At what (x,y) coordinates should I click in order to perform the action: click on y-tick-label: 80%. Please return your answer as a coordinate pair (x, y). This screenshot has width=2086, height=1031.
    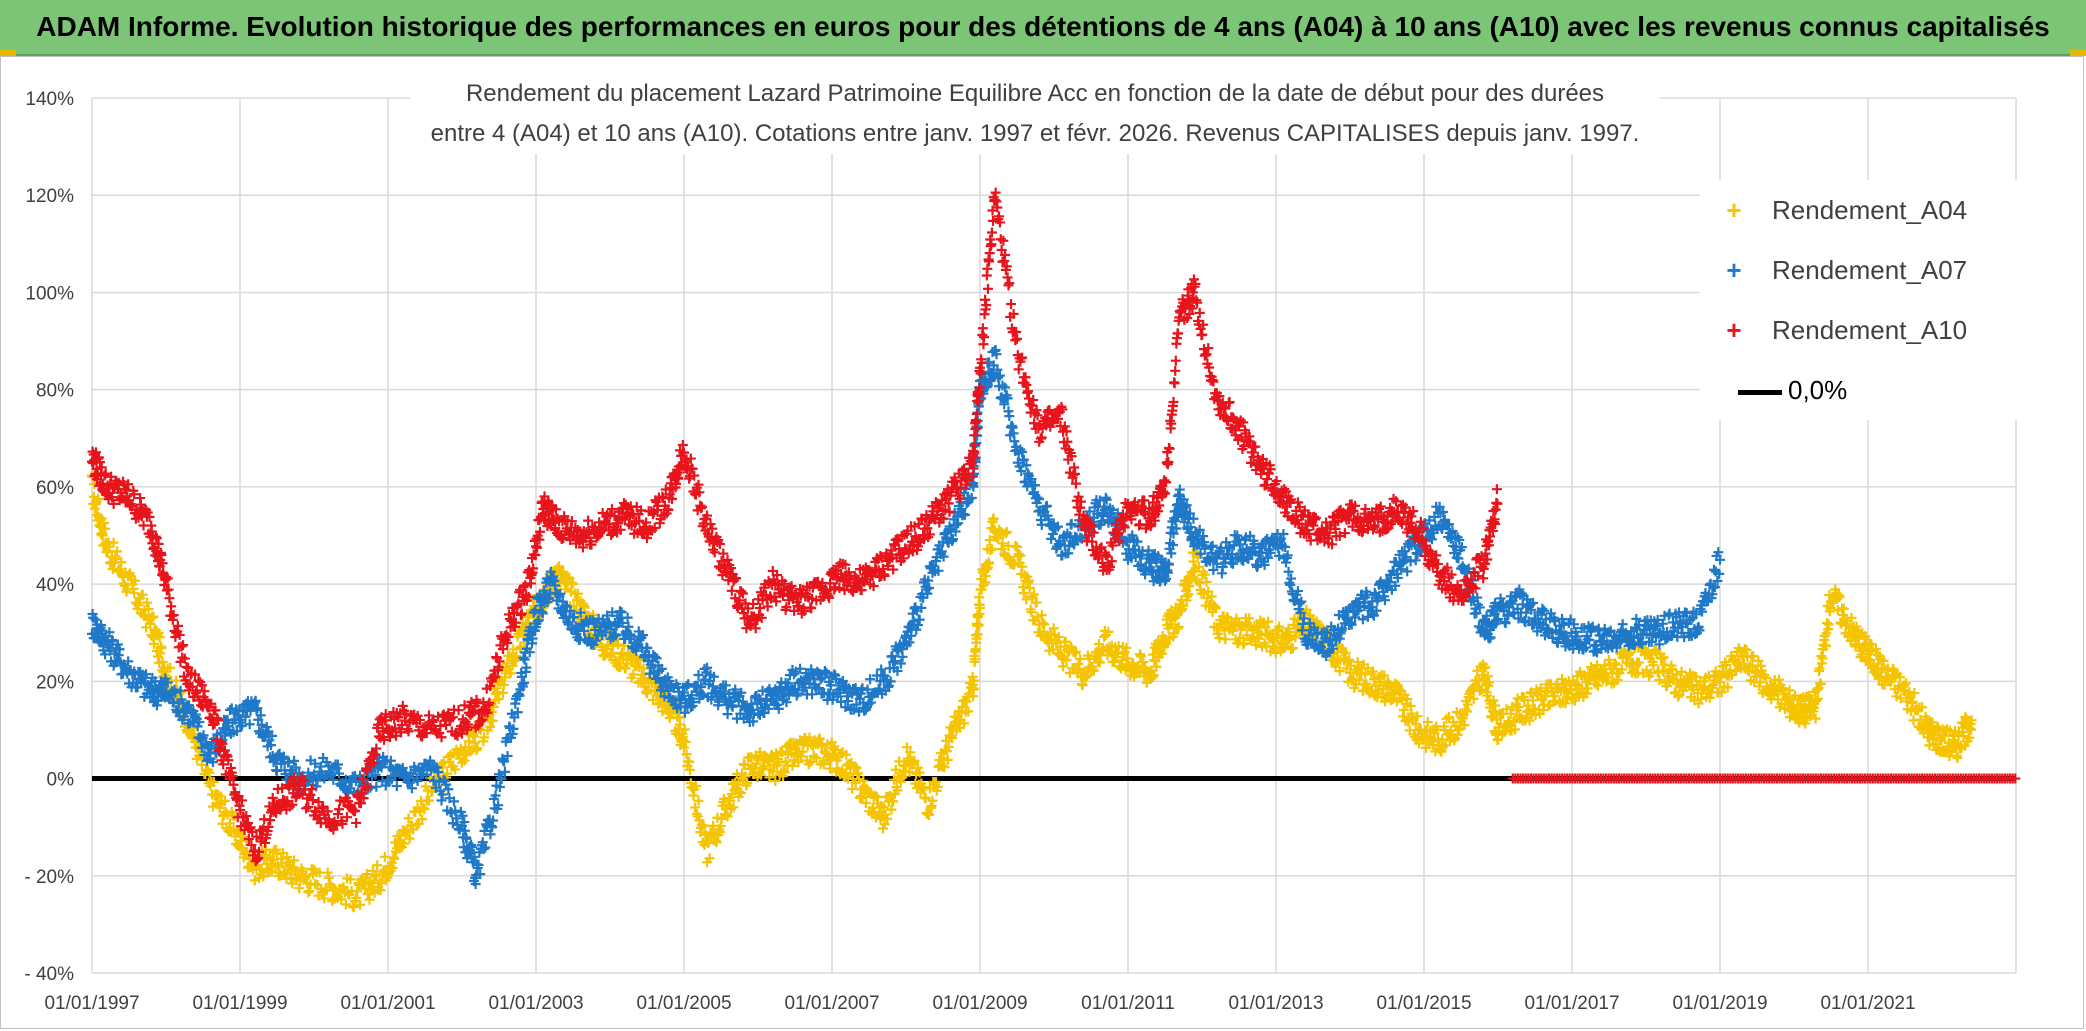
    Looking at the image, I should click on (55, 391).